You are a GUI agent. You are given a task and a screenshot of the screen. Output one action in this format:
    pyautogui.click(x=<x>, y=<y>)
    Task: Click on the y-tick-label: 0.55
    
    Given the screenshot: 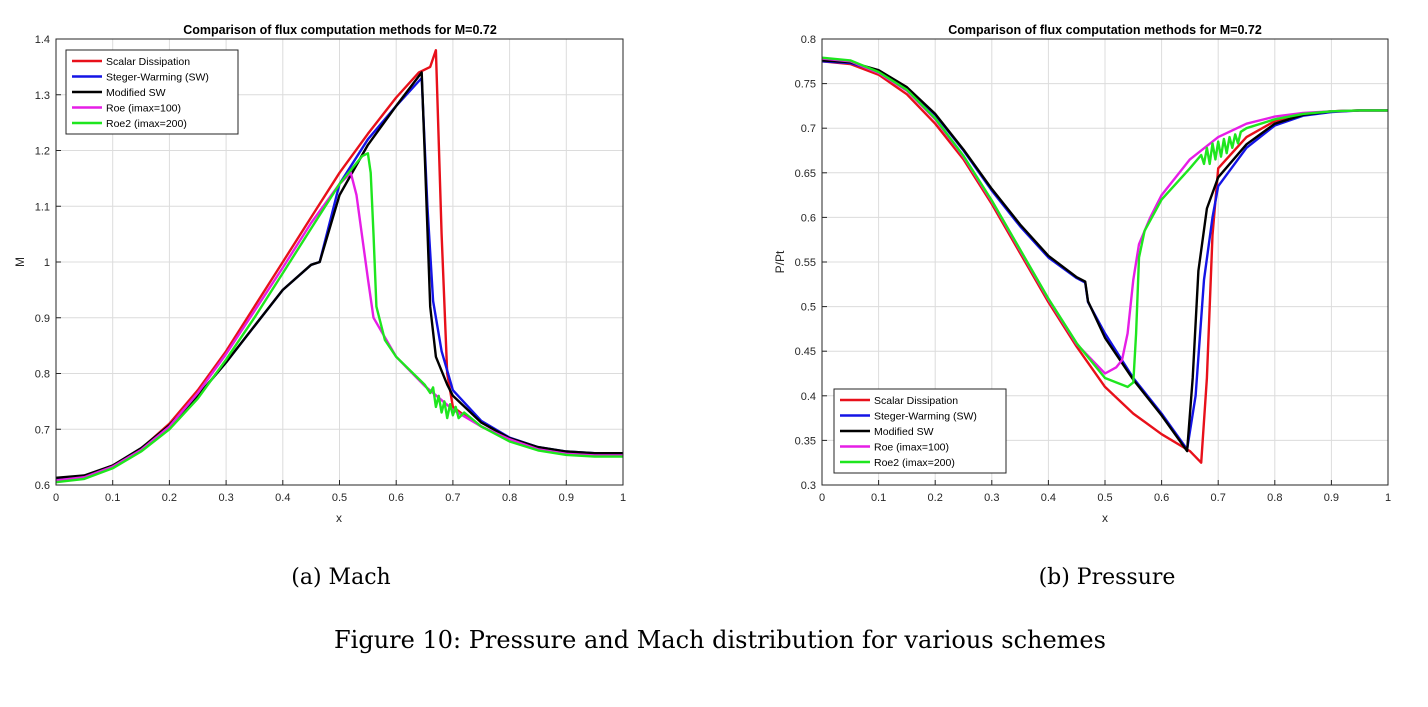 What is the action you would take?
    pyautogui.click(x=805, y=263)
    